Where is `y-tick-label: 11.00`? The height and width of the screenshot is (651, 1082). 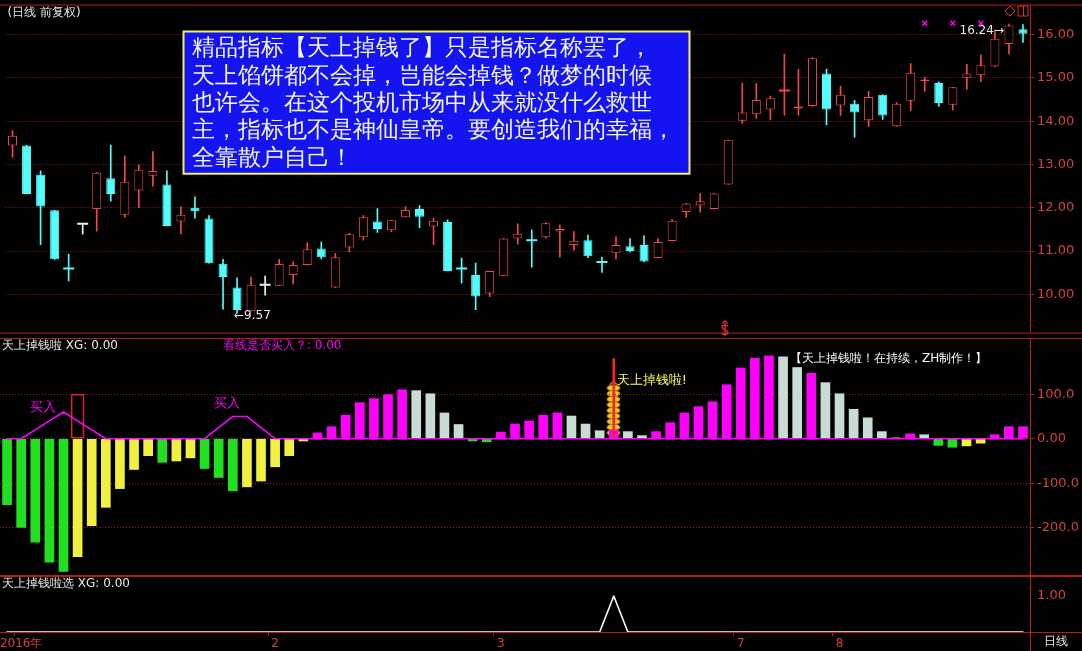 y-tick-label: 11.00 is located at coordinates (1056, 250).